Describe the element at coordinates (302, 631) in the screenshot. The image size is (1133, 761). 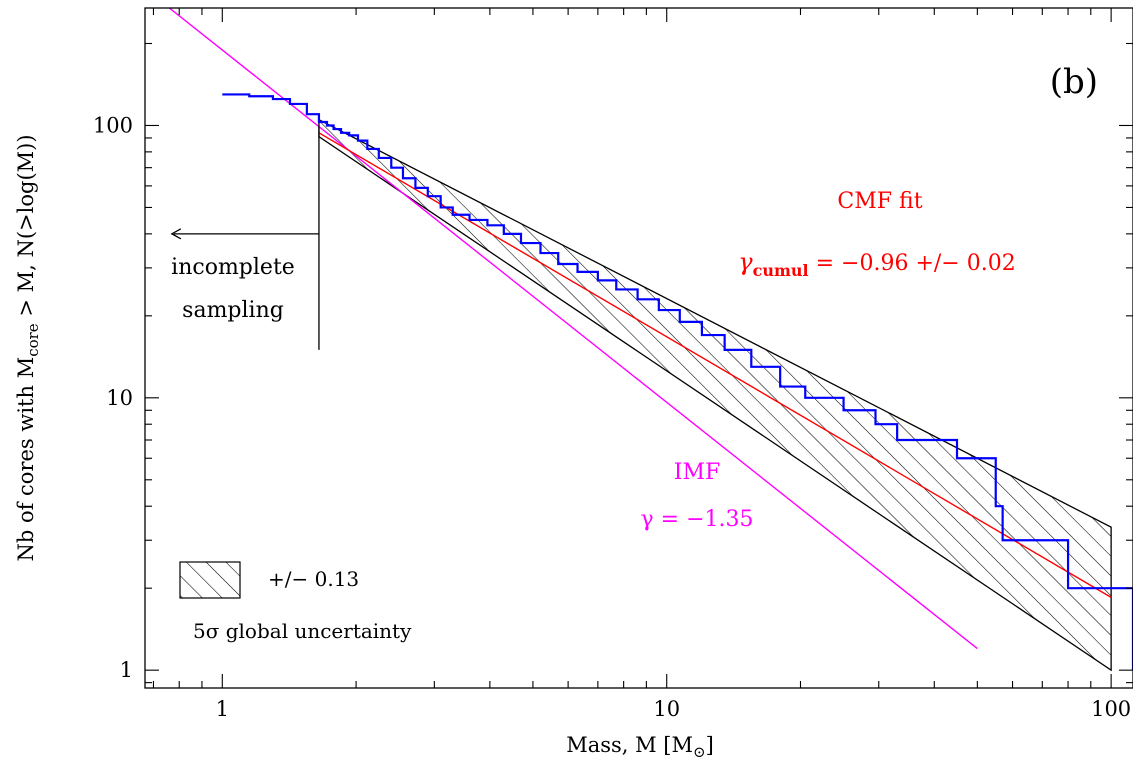
I see `legend-caption: 5σ global uncertainty` at that location.